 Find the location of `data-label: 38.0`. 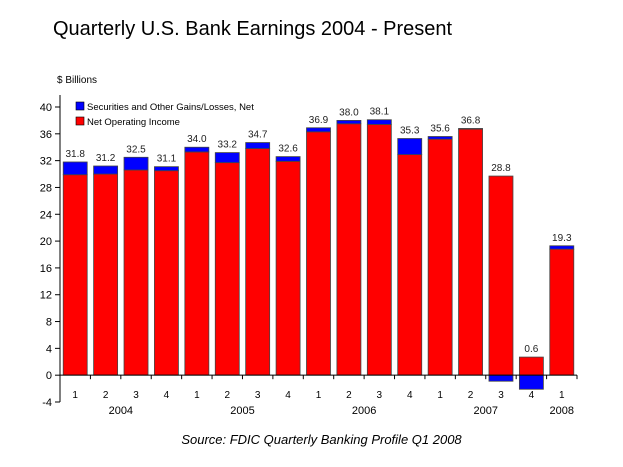

data-label: 38.0 is located at coordinates (349, 112).